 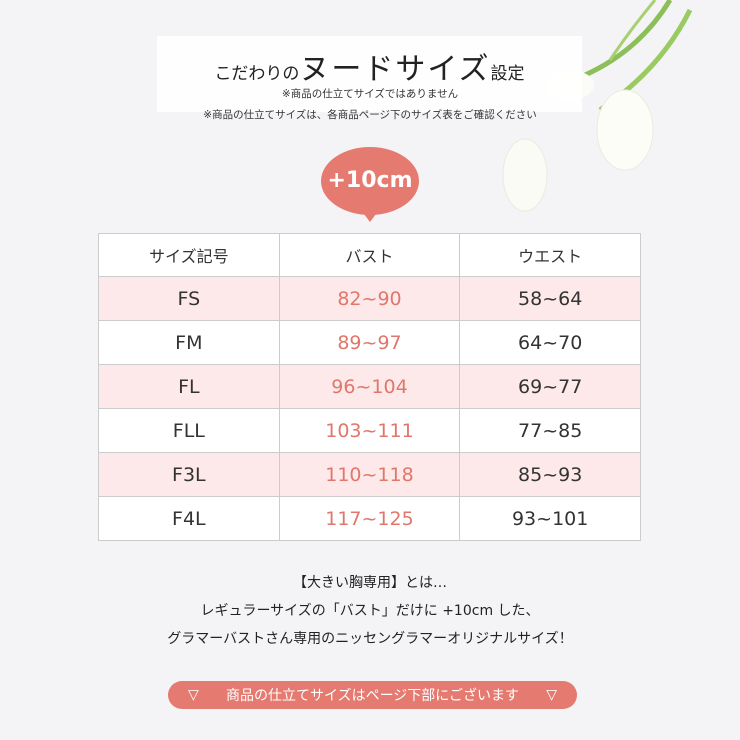 What do you see at coordinates (550, 298) in the screenshot?
I see `waist-cell: 58~64` at bounding box center [550, 298].